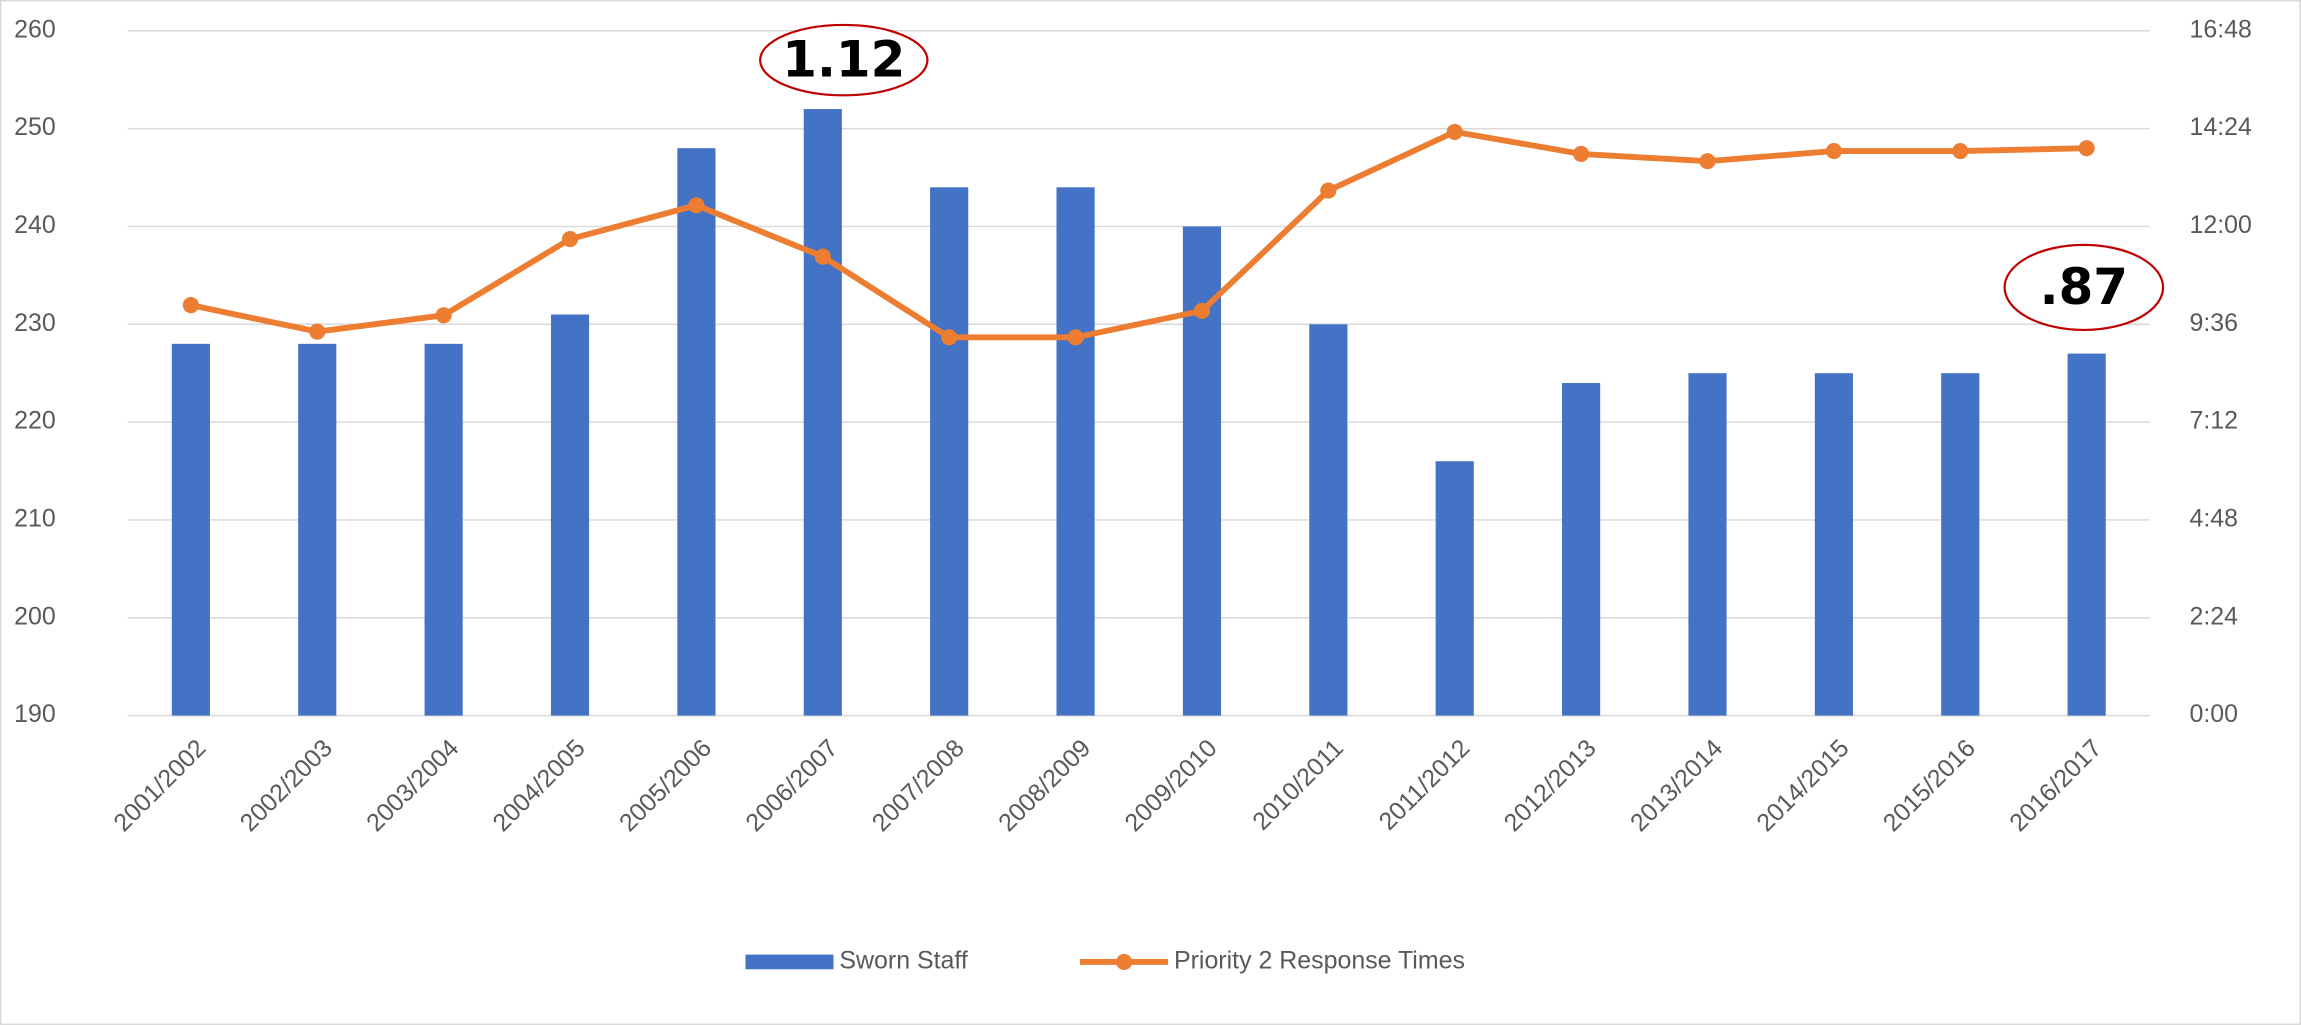 The height and width of the screenshot is (1025, 2301). Describe the element at coordinates (35, 127) in the screenshot. I see `y-tick-label: 250` at that location.